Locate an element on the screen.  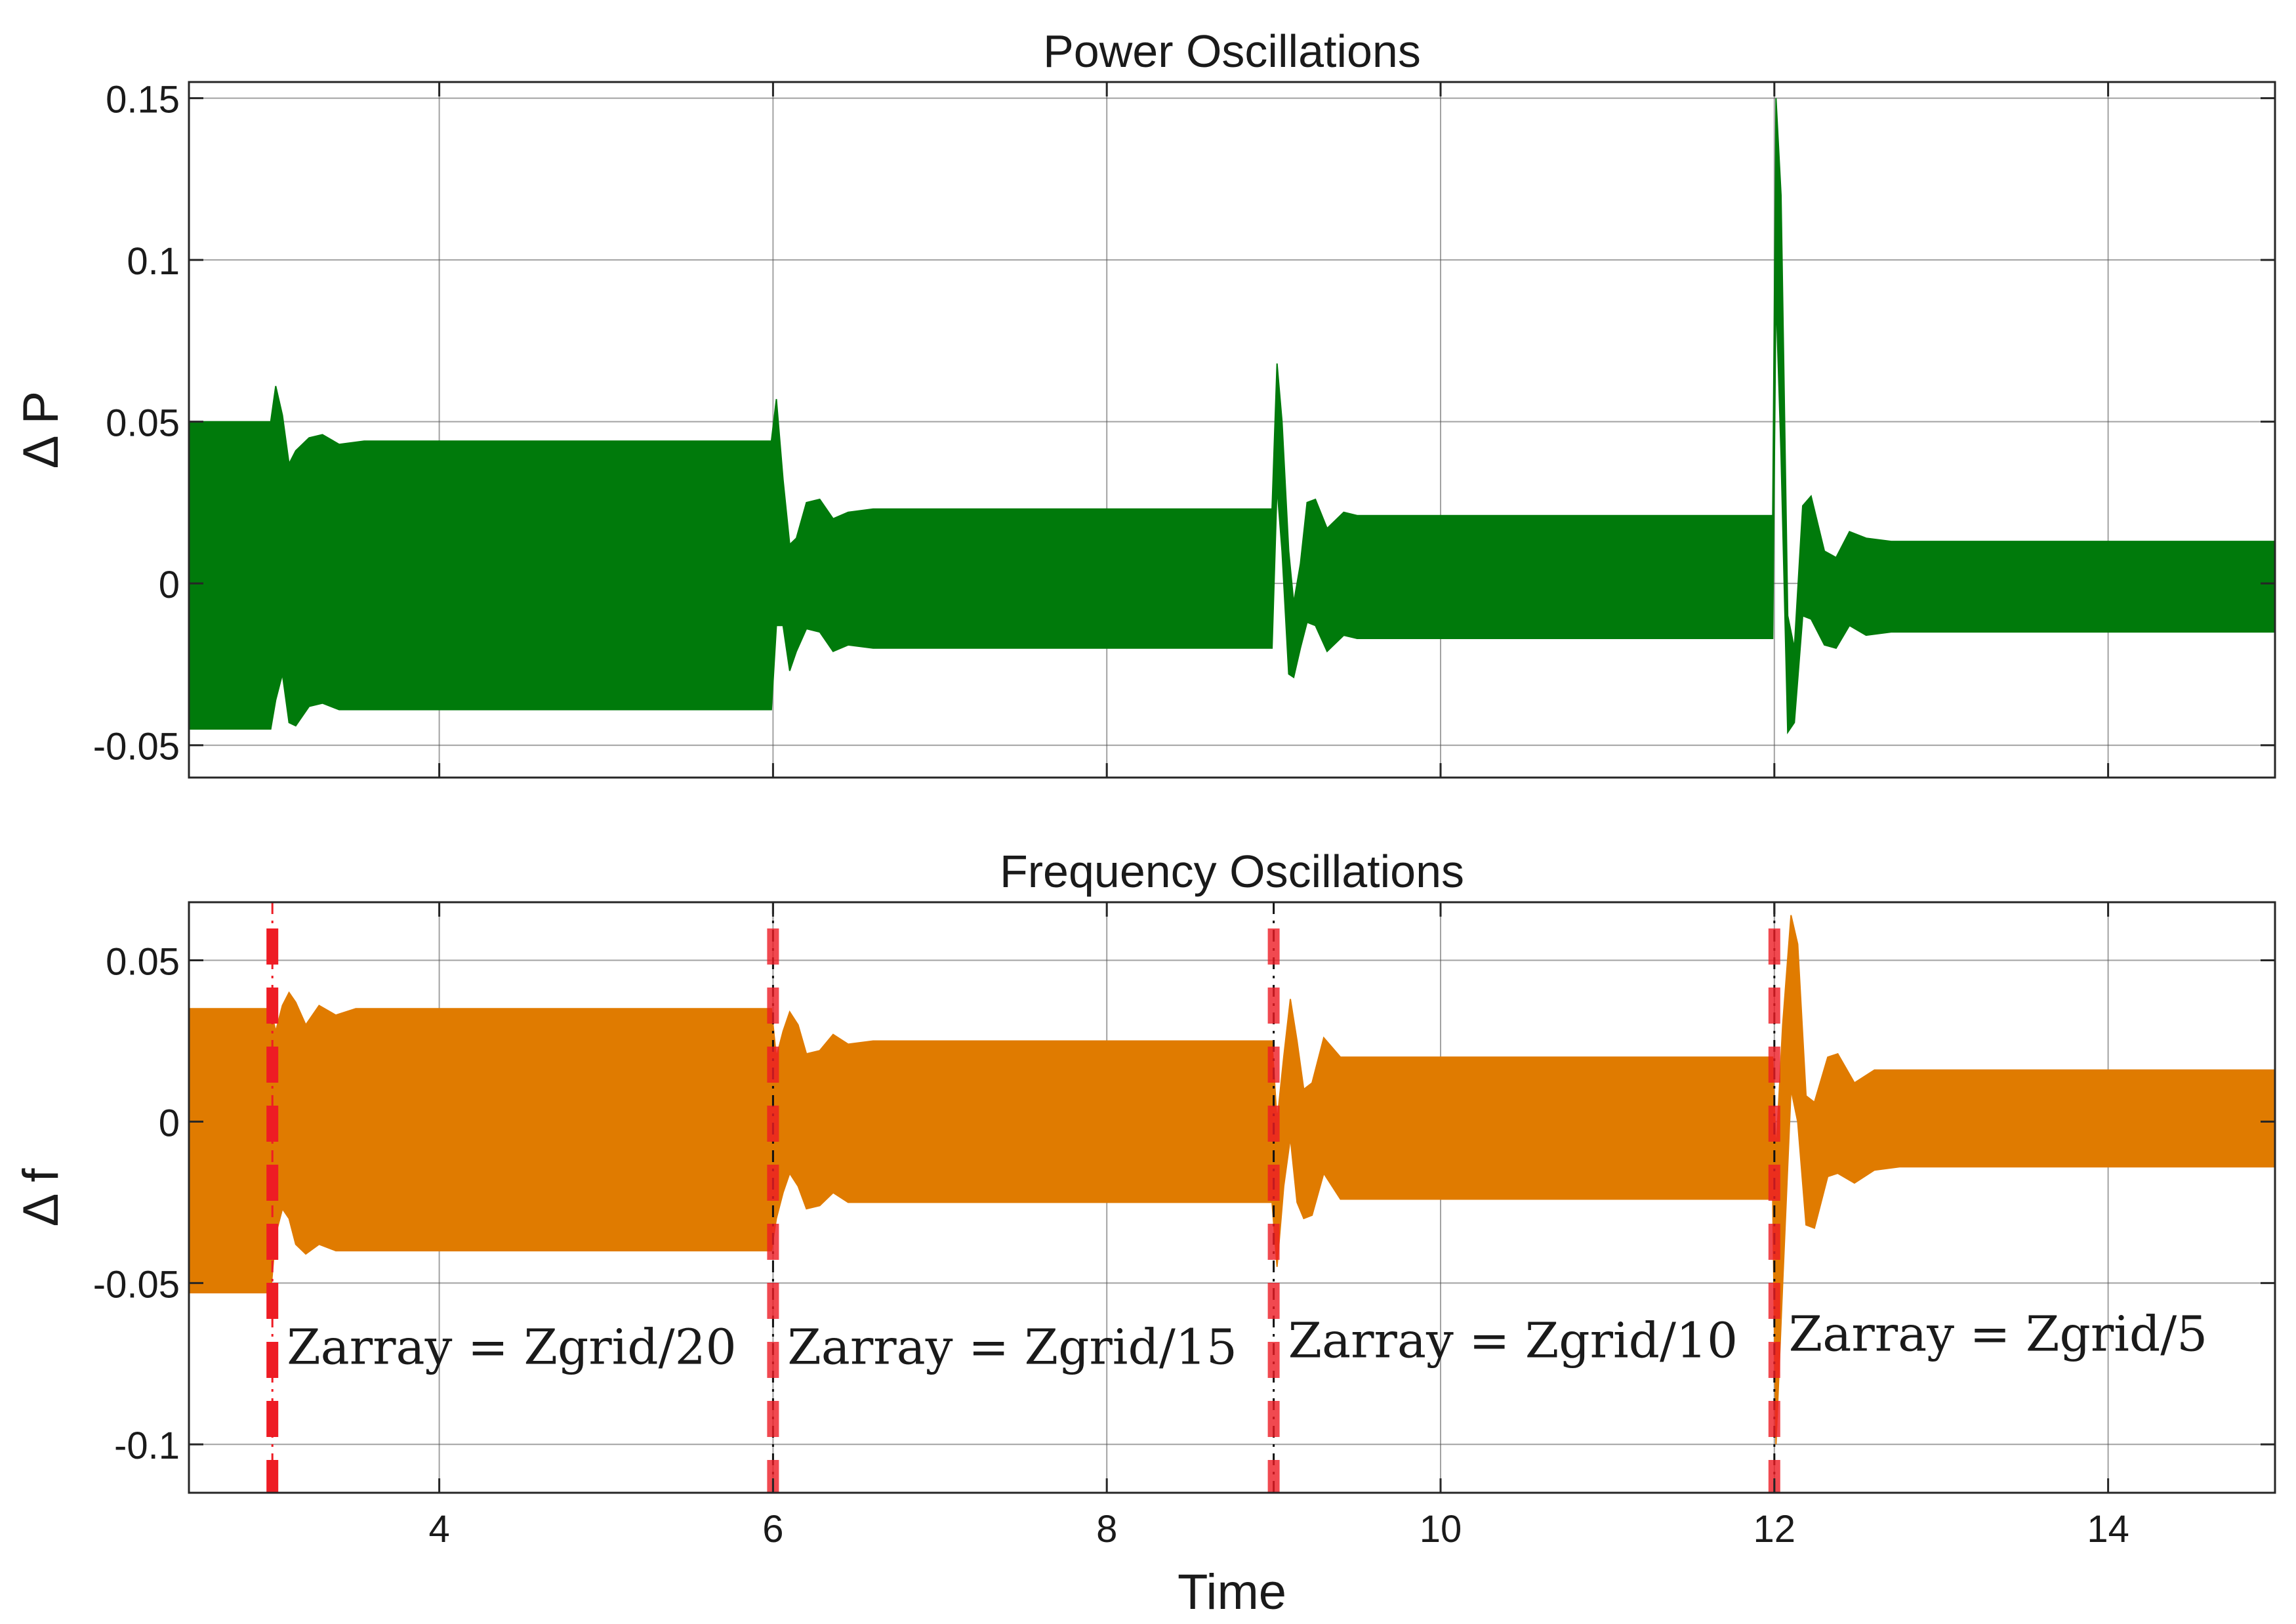
event-annotation: Zarray = Zgrid/20 is located at coordinates (512, 1347).